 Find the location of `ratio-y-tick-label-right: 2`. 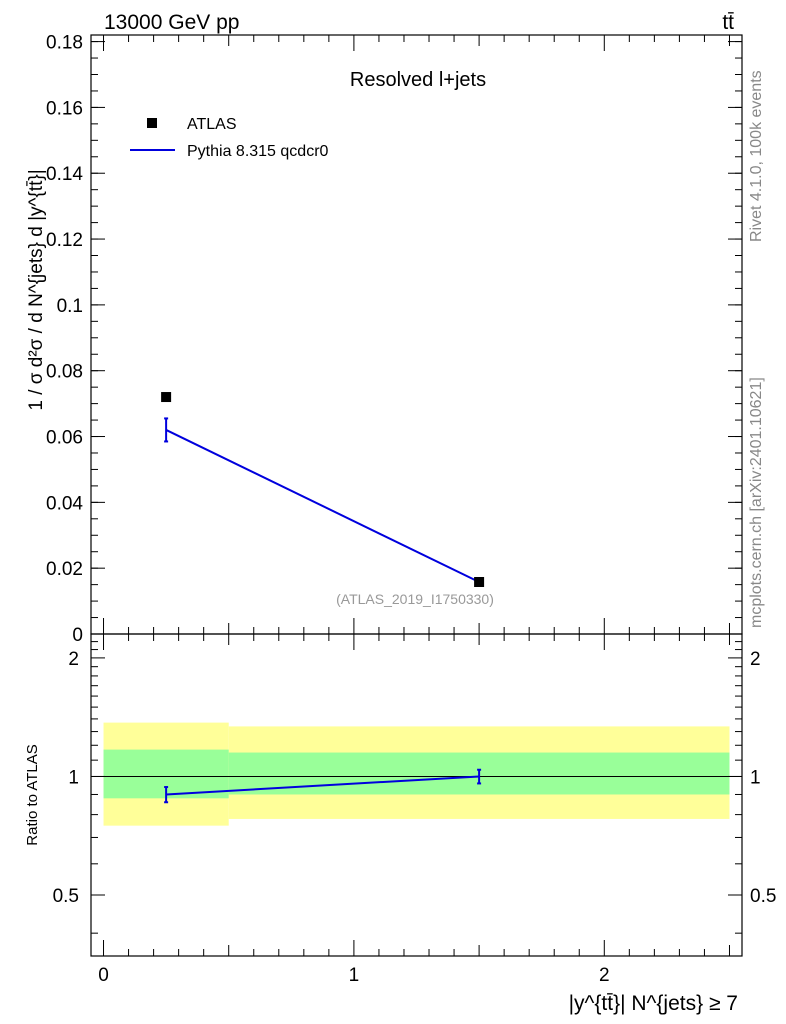

ratio-y-tick-label-right: 2 is located at coordinates (755, 659).